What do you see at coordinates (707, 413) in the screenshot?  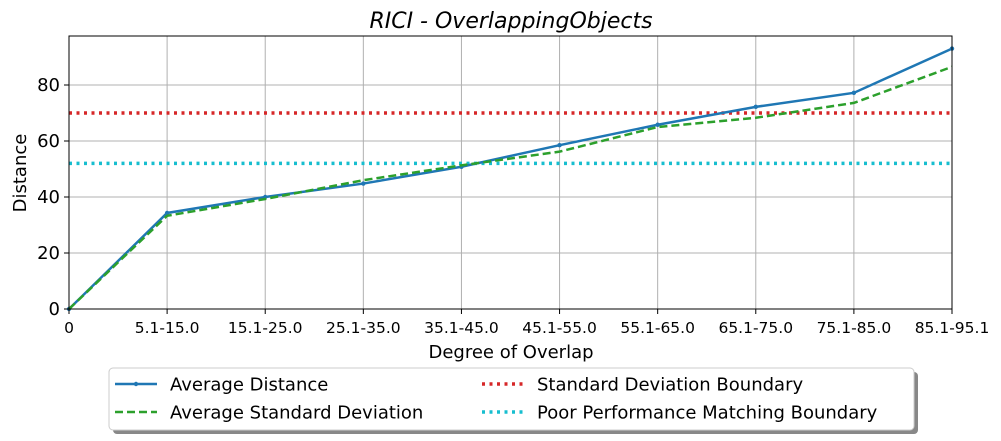 I see `legend-label: Poor Performance Matching Boundary` at bounding box center [707, 413].